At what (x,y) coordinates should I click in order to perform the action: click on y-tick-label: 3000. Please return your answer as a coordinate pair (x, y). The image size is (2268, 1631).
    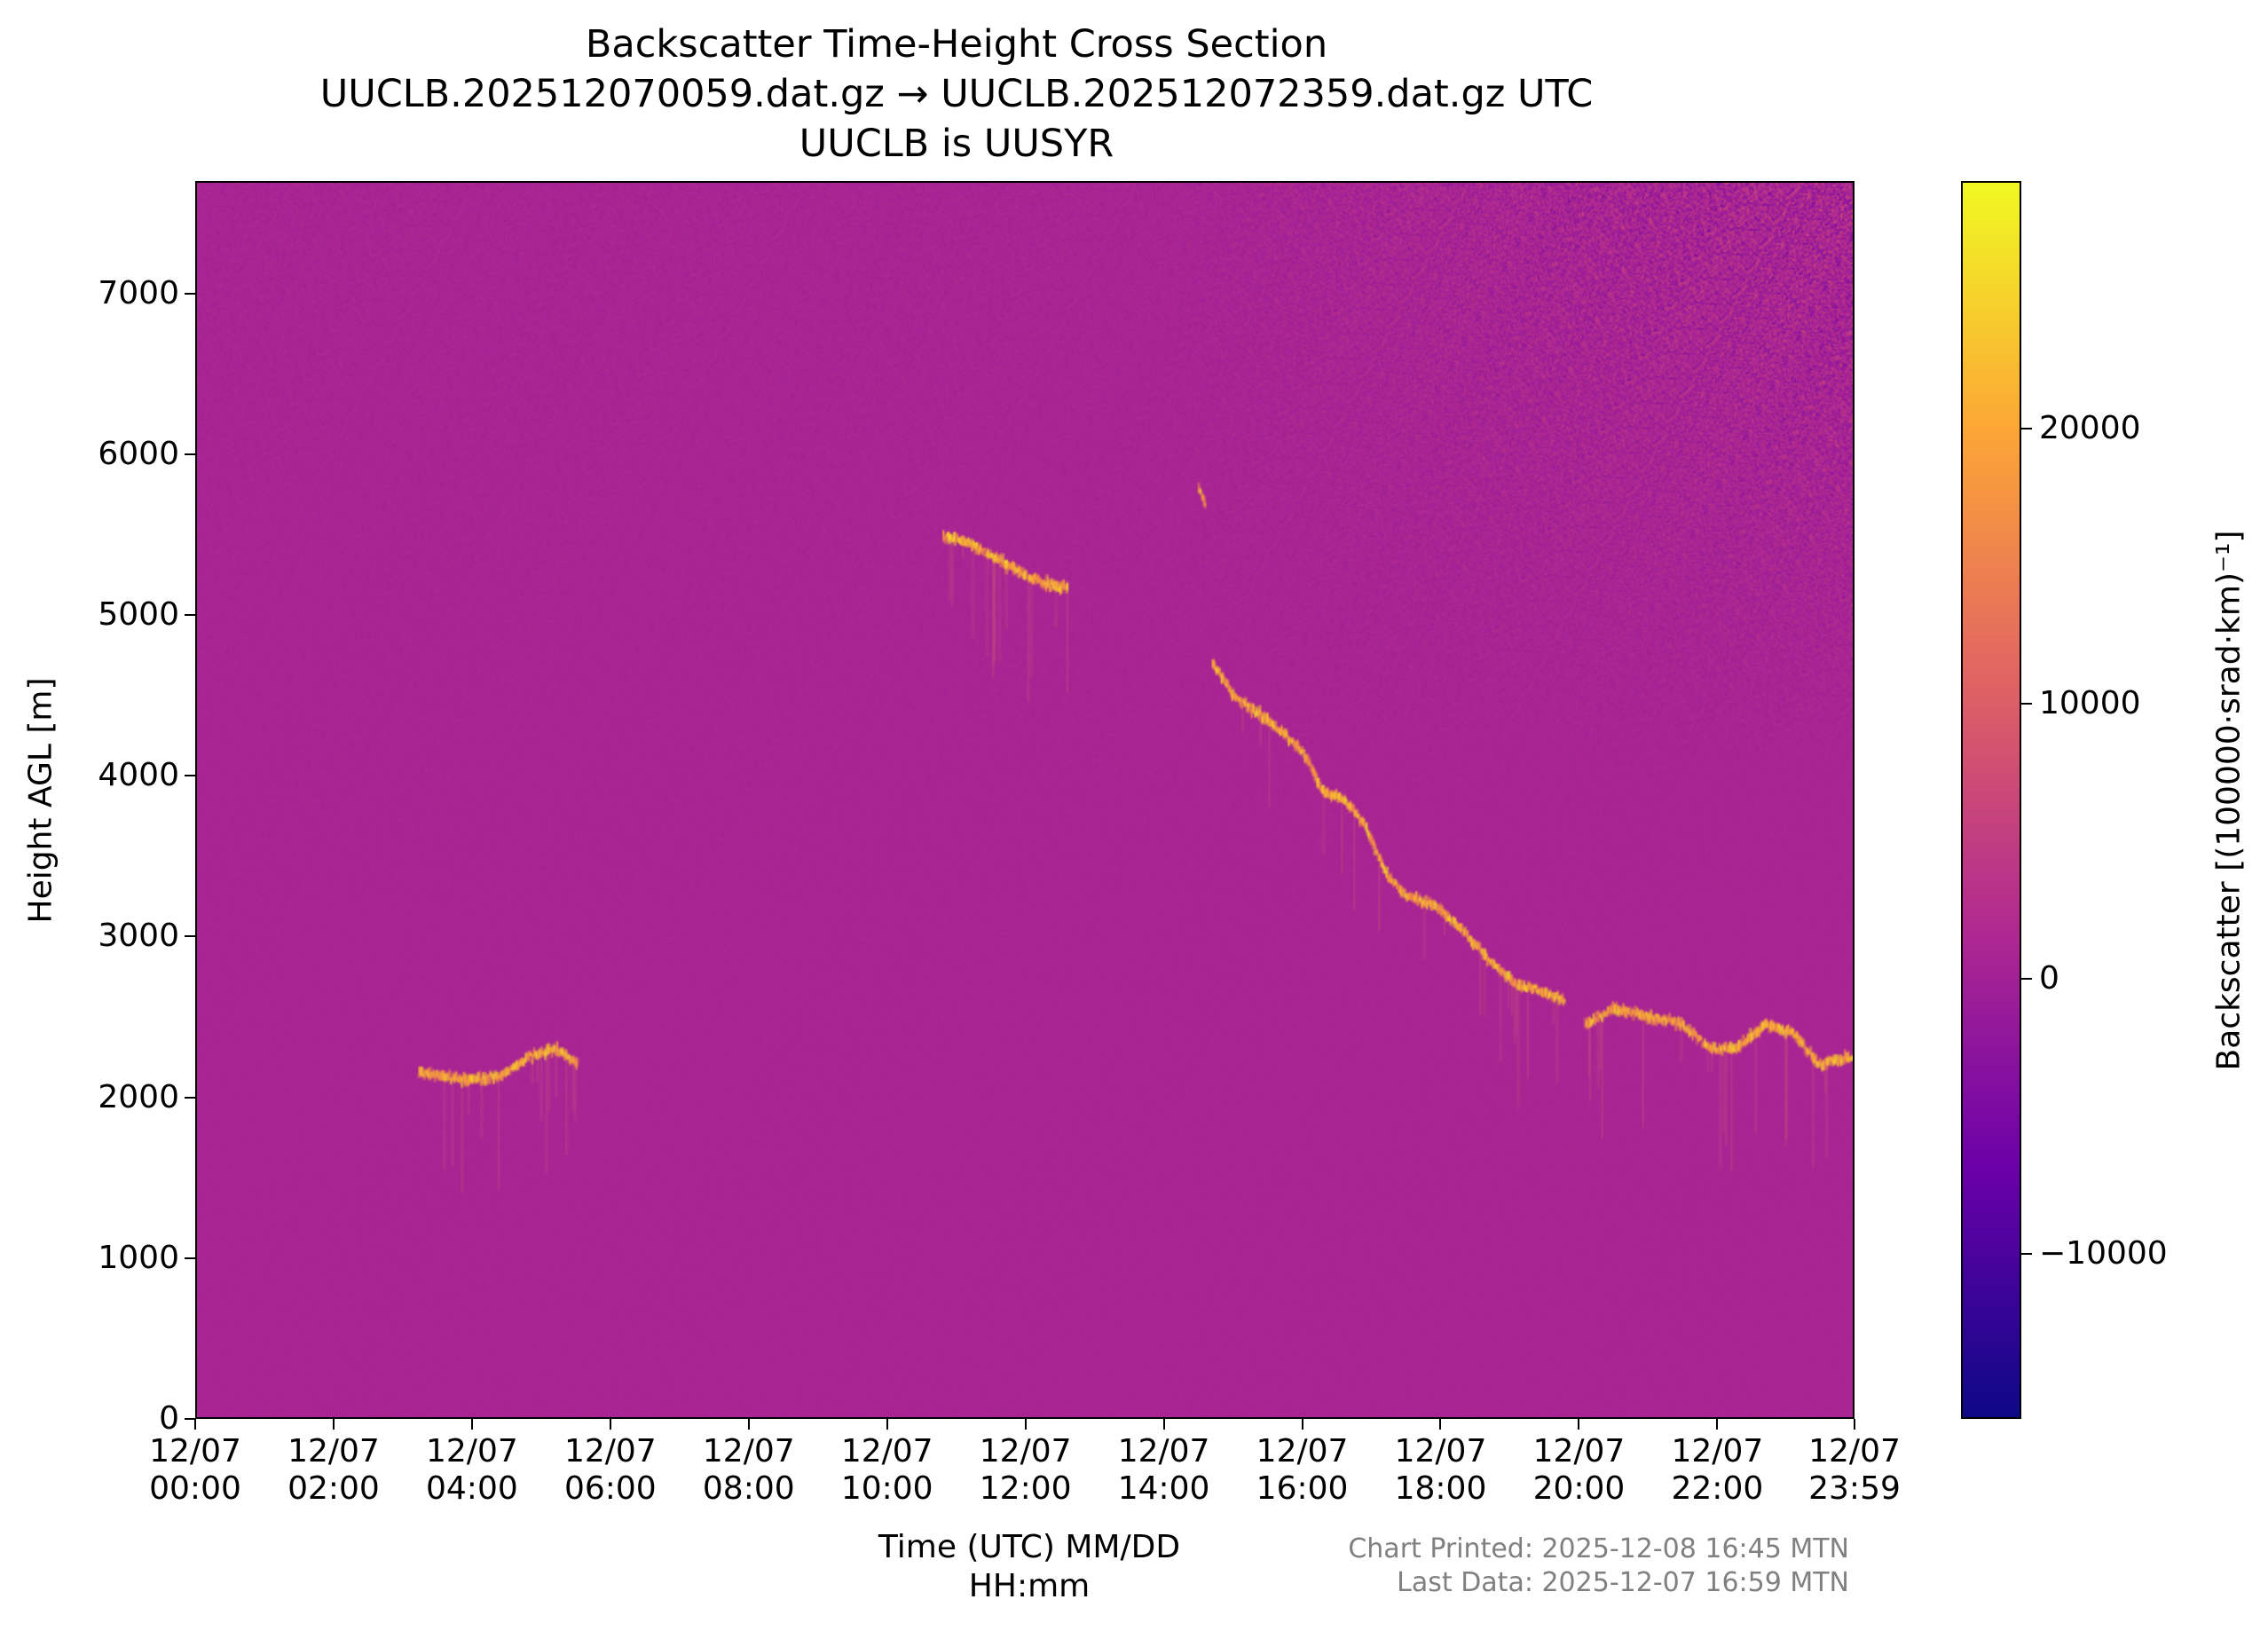
    Looking at the image, I should click on (138, 937).